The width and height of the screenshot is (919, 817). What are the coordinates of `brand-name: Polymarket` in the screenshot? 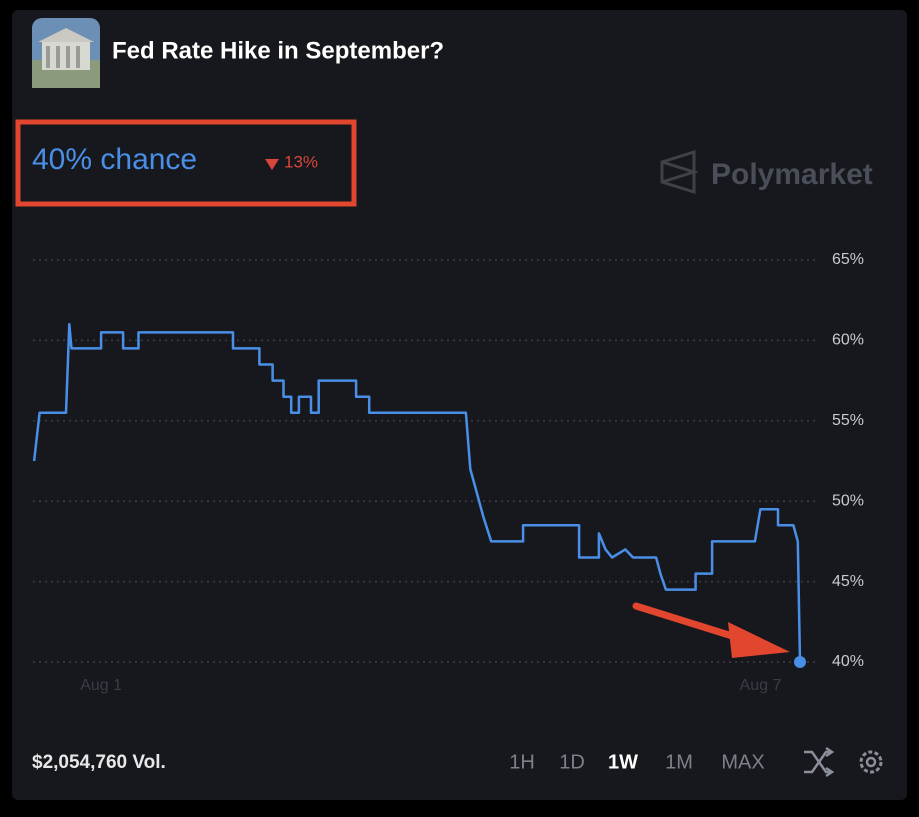 It's located at (792, 174).